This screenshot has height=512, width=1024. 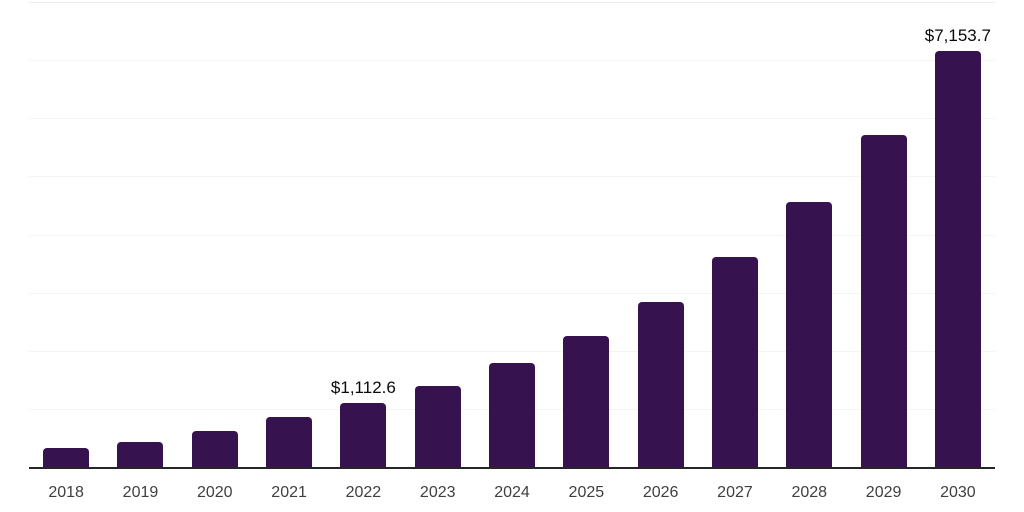 What do you see at coordinates (437, 492) in the screenshot?
I see `x-tick-2023: 2023` at bounding box center [437, 492].